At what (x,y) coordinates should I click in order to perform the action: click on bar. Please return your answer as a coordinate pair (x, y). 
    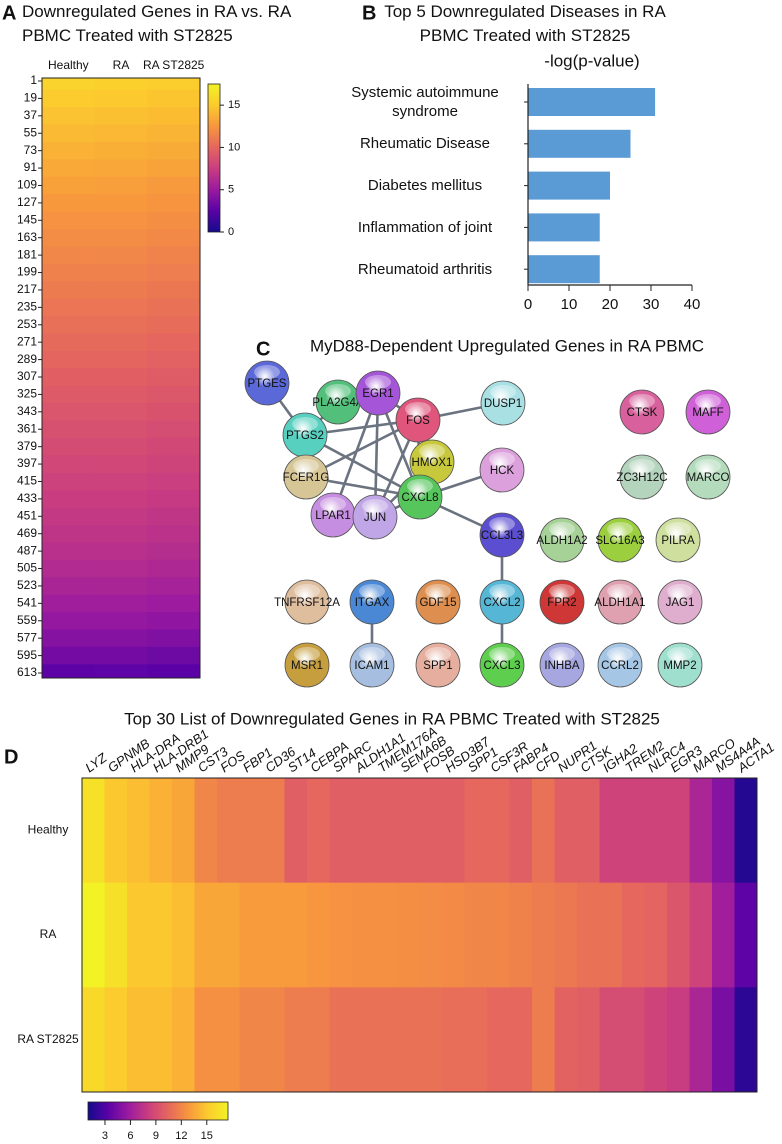
    Looking at the image, I should click on (592, 102).